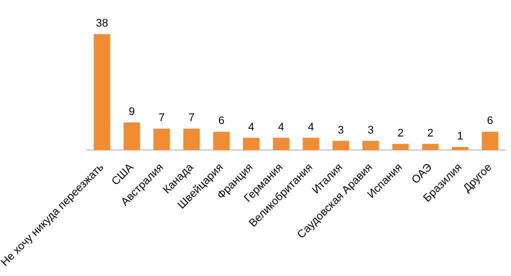 The width and height of the screenshot is (511, 276). What do you see at coordinates (460, 136) in the screenshot?
I see `data-label: 1` at bounding box center [460, 136].